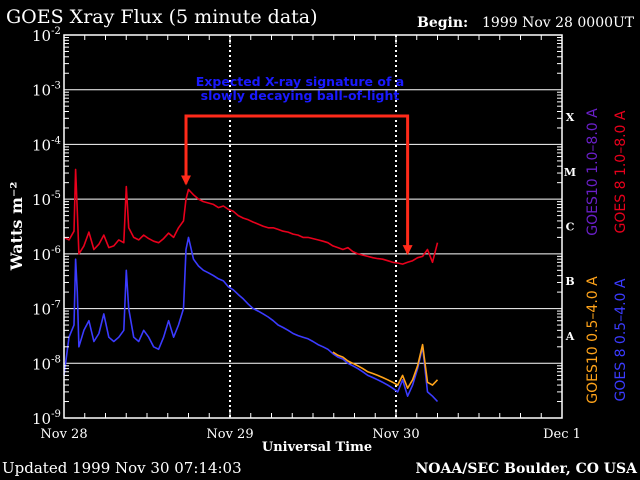 The image size is (640, 480). Describe the element at coordinates (407, 250) in the screenshot. I see `annotation-arrowhead-right` at that location.